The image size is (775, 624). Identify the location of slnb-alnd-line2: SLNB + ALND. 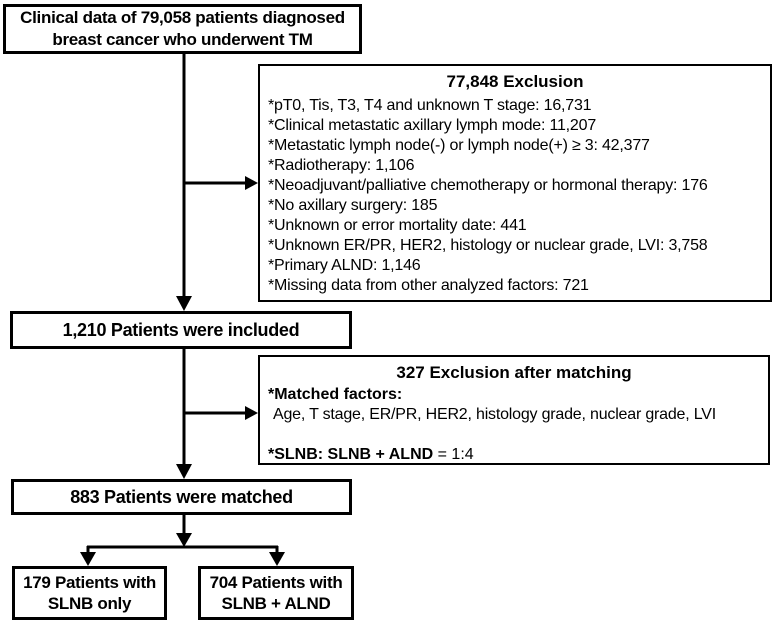
(276, 603).